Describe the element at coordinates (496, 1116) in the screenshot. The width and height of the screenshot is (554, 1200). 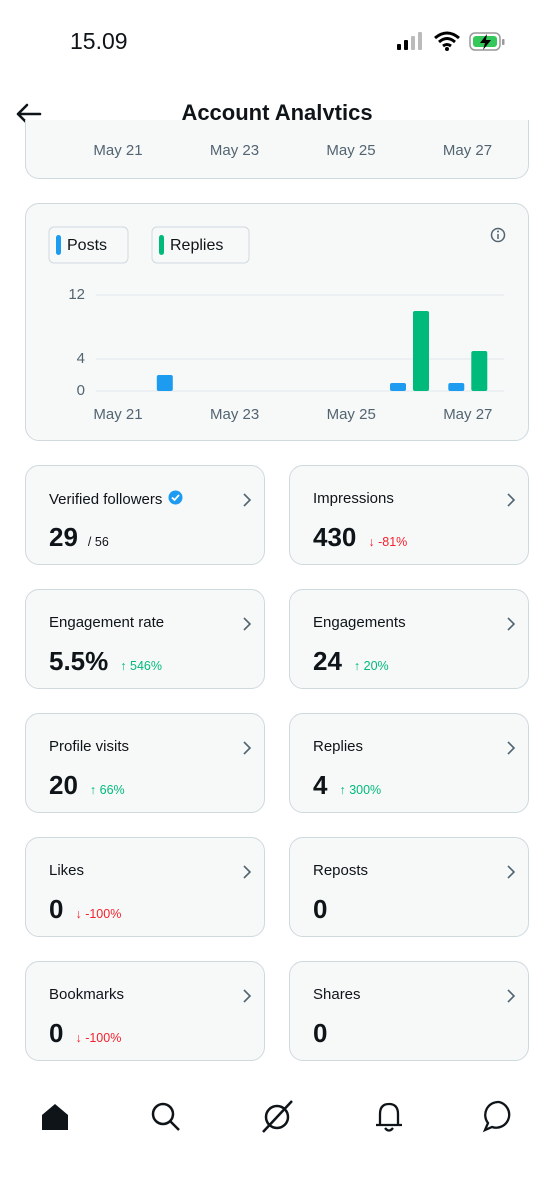
I see `nav-messages` at that location.